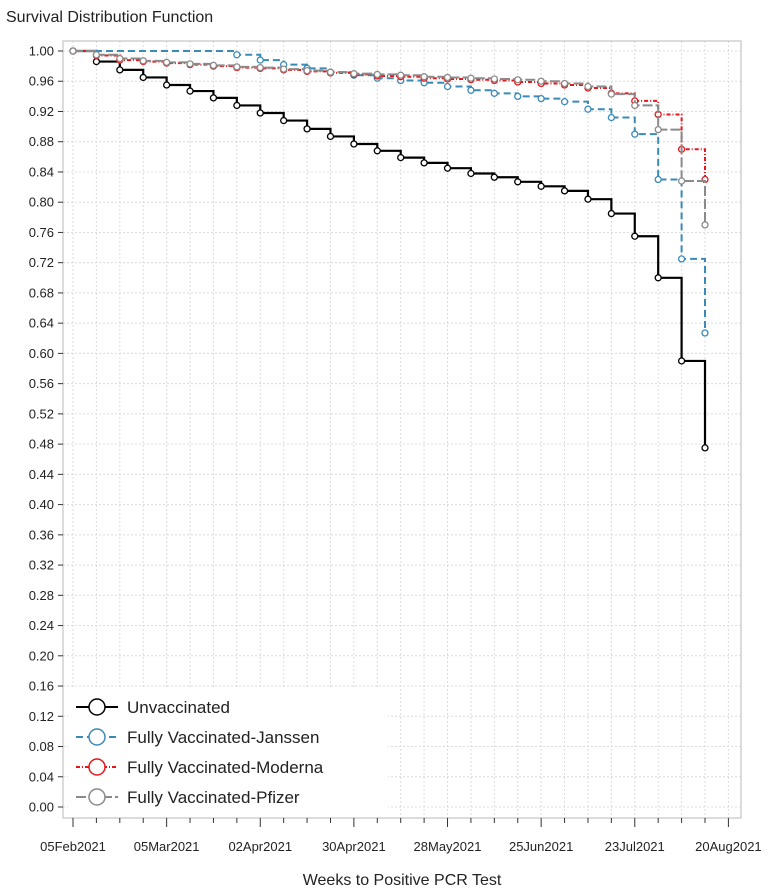 The height and width of the screenshot is (894, 775). I want to click on y-tick-label: 0.48, so click(41, 444).